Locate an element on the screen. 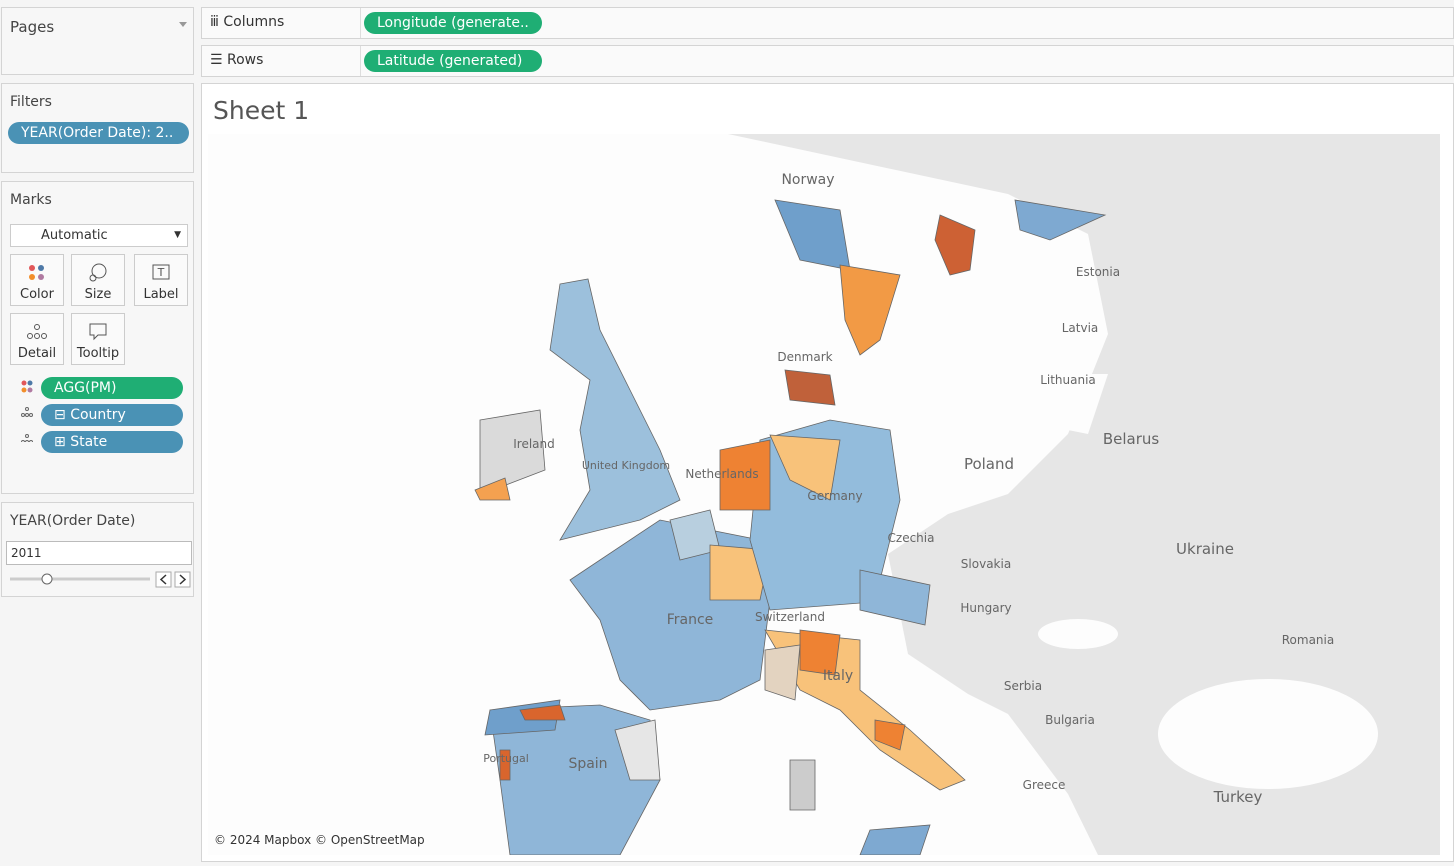  map-label: France is located at coordinates (690, 620).